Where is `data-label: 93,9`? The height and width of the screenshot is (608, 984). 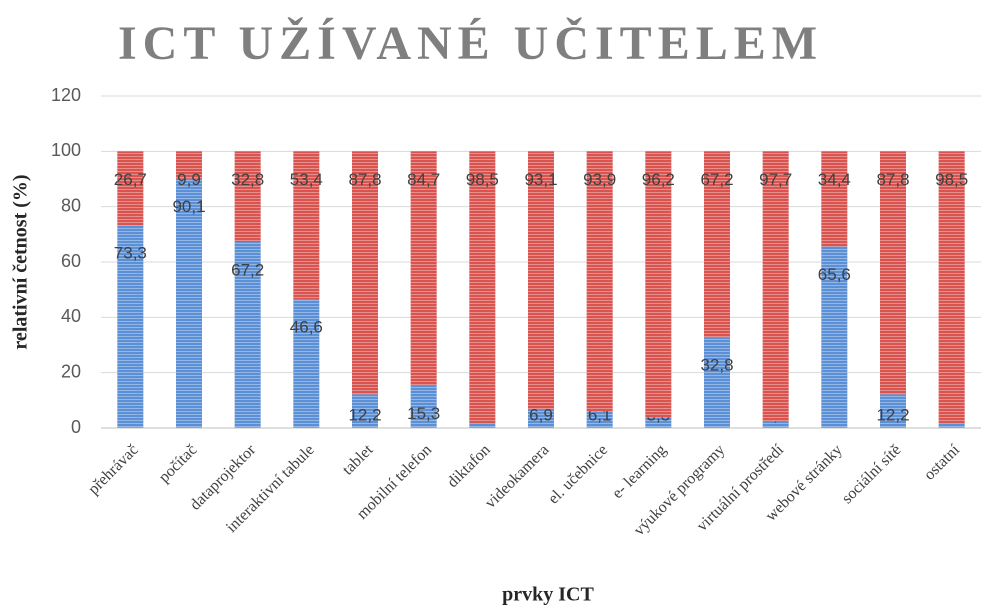
data-label: 93,9 is located at coordinates (599, 179).